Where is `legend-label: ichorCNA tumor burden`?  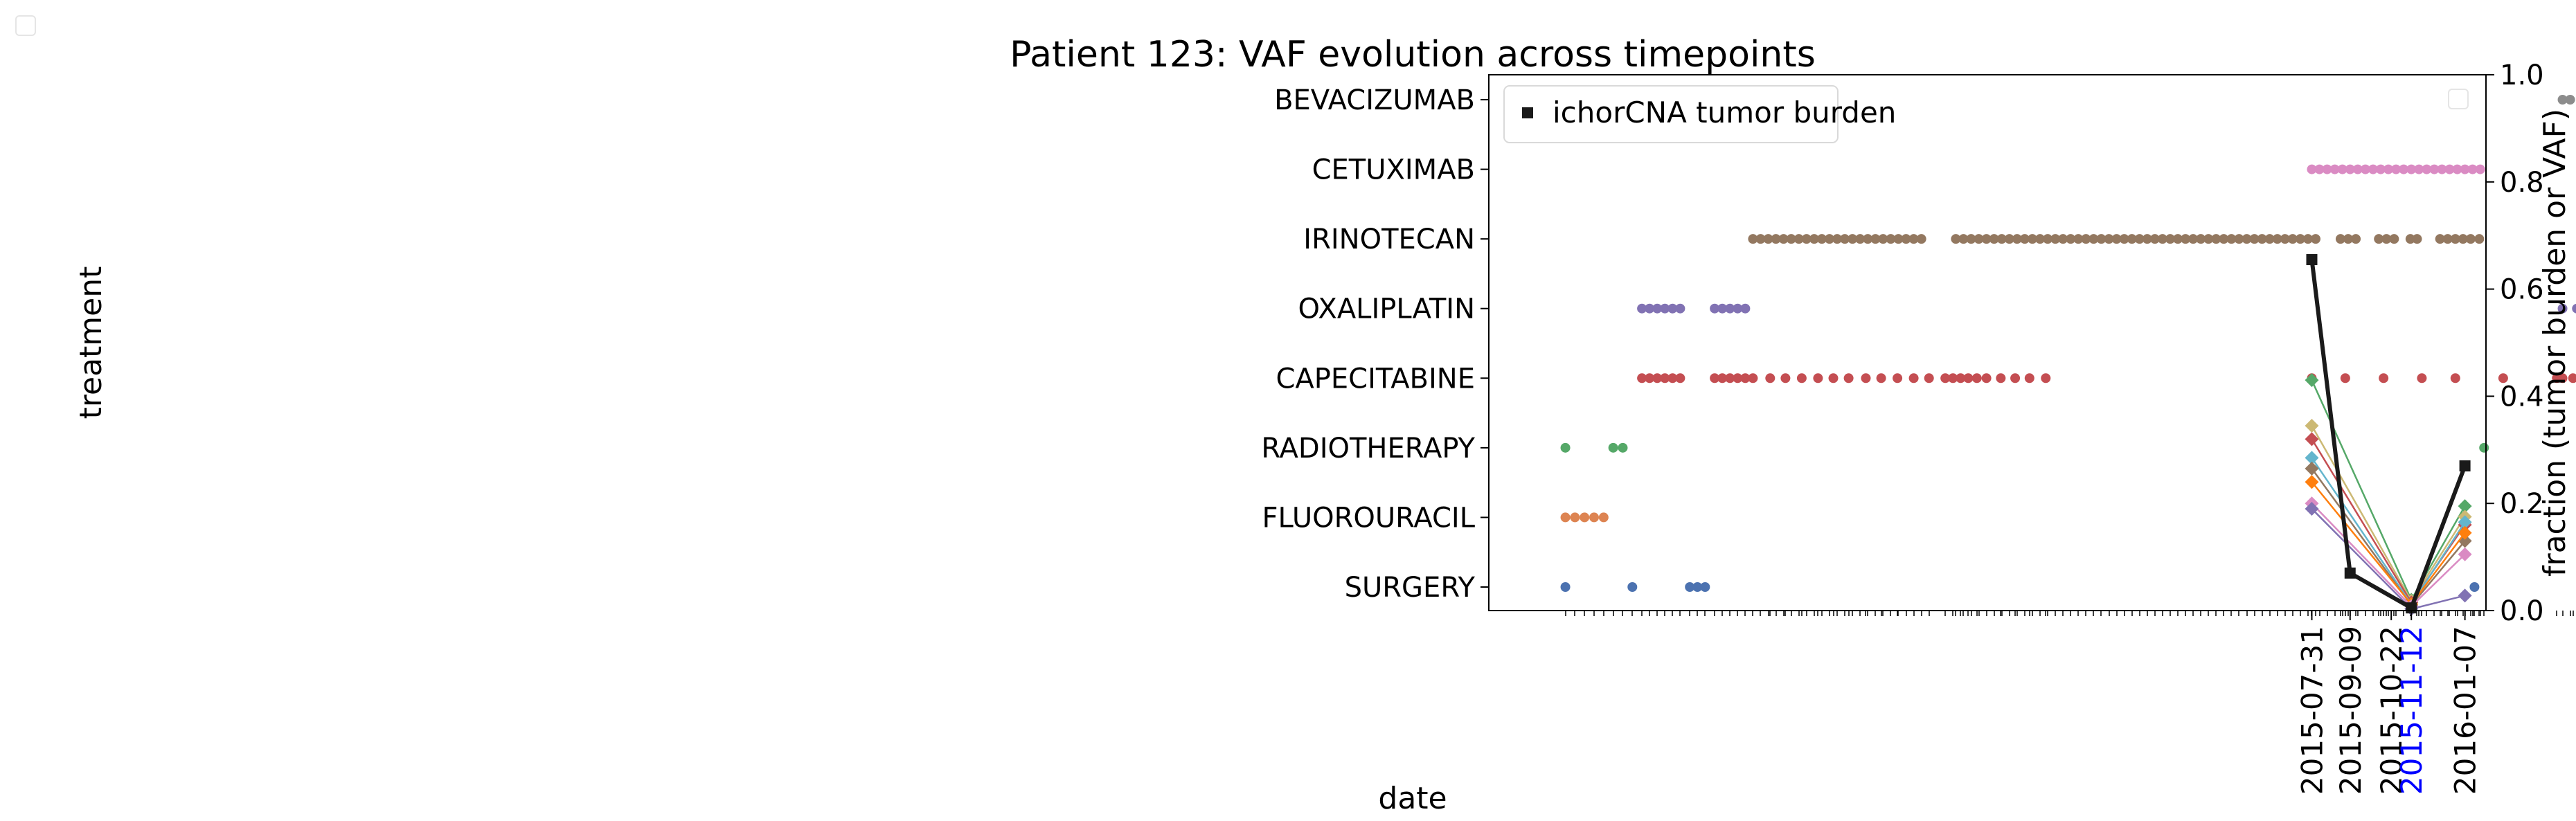
legend-label: ichorCNA tumor burden is located at coordinates (1724, 112).